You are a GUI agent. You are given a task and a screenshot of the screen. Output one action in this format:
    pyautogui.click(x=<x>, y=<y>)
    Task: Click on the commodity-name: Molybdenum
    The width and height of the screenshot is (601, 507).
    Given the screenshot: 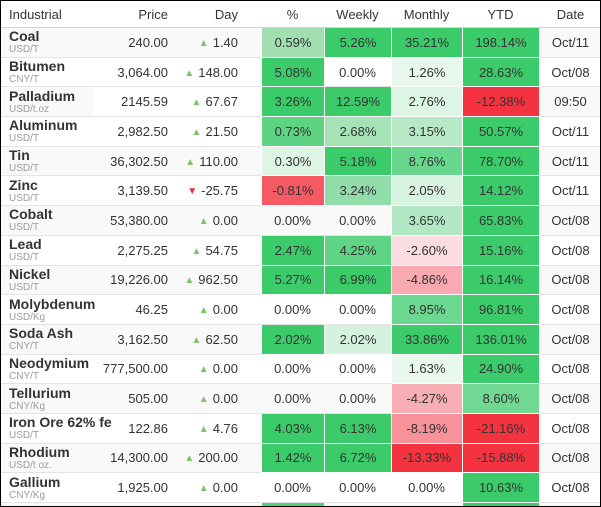 What is the action you would take?
    pyautogui.click(x=52, y=303)
    